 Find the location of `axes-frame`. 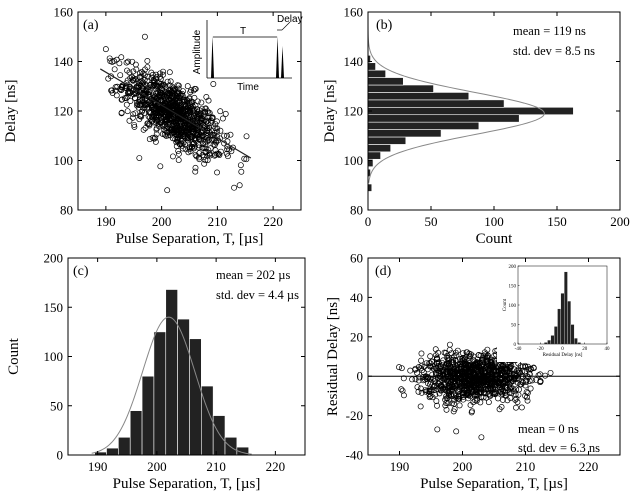

axes-frame is located at coordinates (189, 111).